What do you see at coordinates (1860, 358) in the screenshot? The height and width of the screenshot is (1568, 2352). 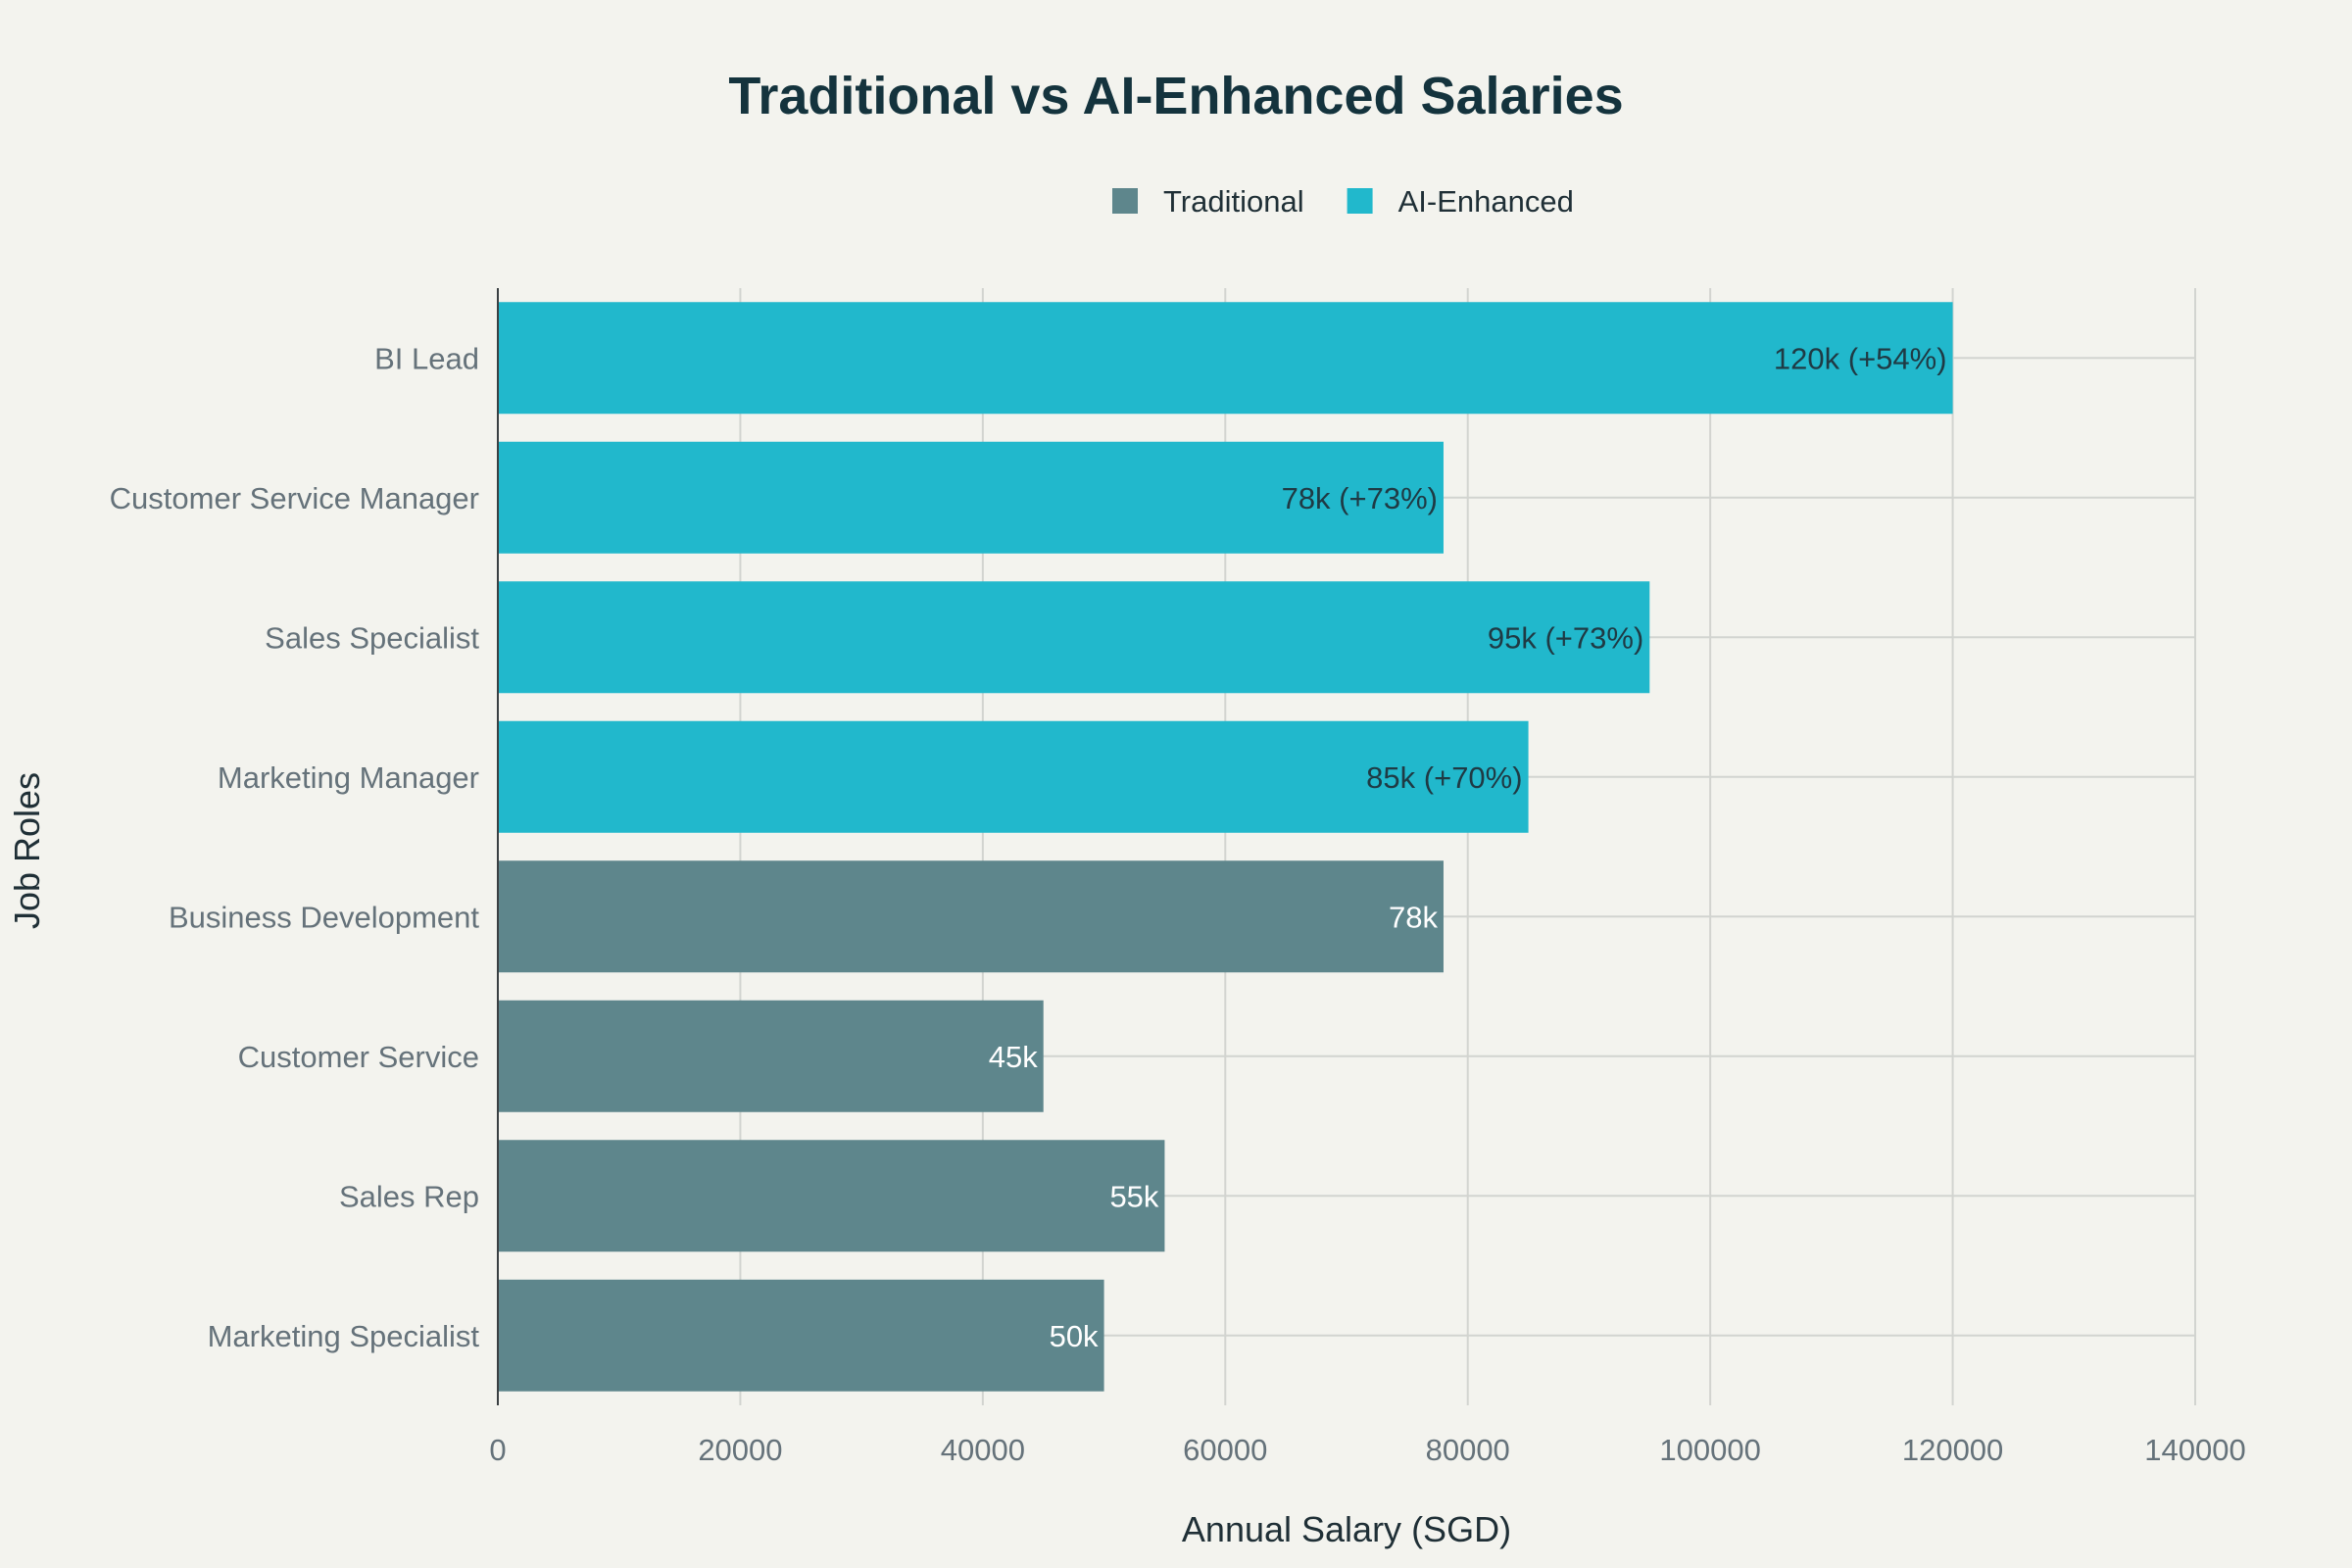 I see `bar-data-label: 120k (+54%)` at bounding box center [1860, 358].